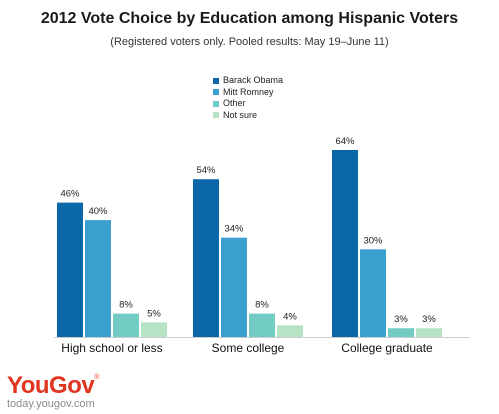  I want to click on data-label: 54%, so click(206, 170).